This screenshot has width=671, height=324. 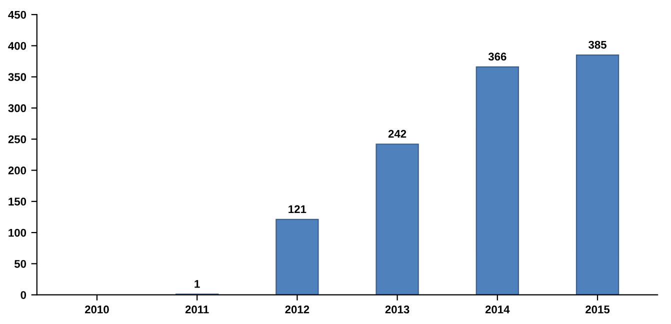 What do you see at coordinates (17, 232) in the screenshot?
I see `y-tick-label: 100` at bounding box center [17, 232].